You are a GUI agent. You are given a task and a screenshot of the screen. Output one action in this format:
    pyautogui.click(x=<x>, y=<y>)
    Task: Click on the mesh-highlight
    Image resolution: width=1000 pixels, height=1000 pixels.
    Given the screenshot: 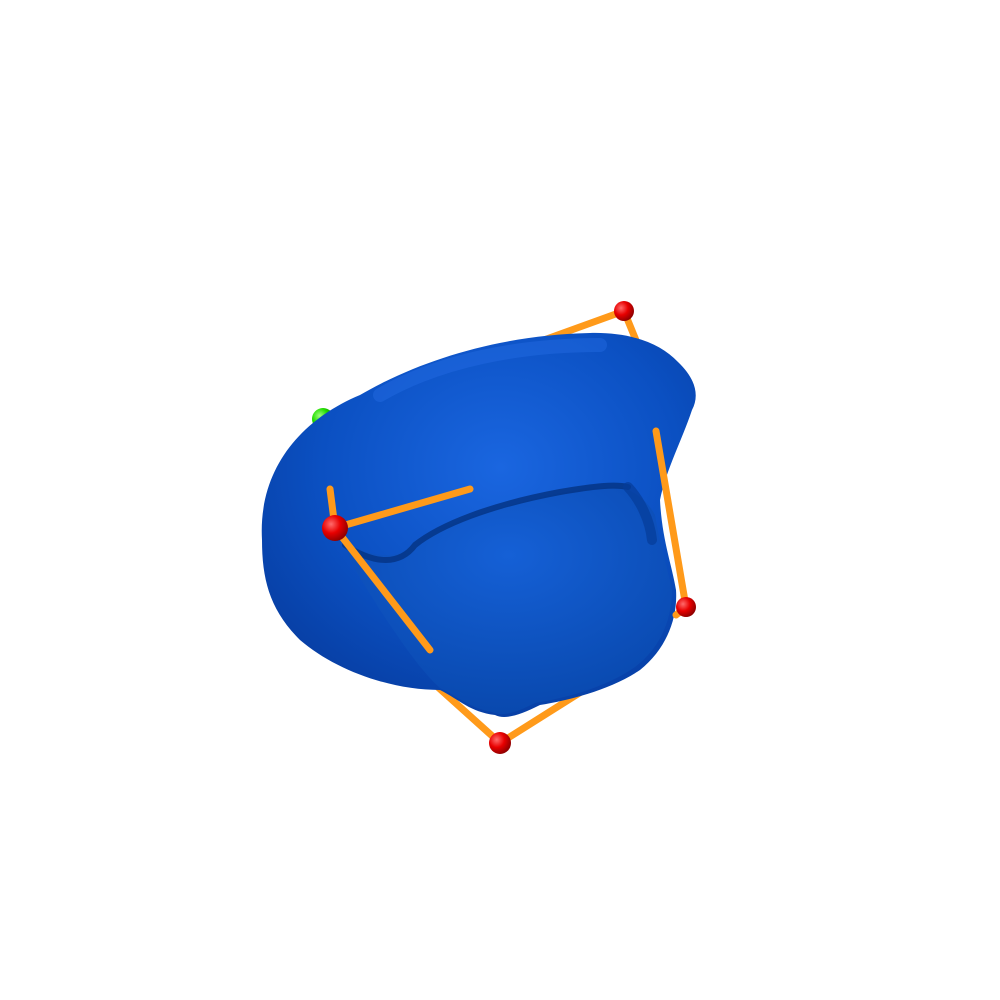 What is the action you would take?
    pyautogui.click(x=490, y=370)
    